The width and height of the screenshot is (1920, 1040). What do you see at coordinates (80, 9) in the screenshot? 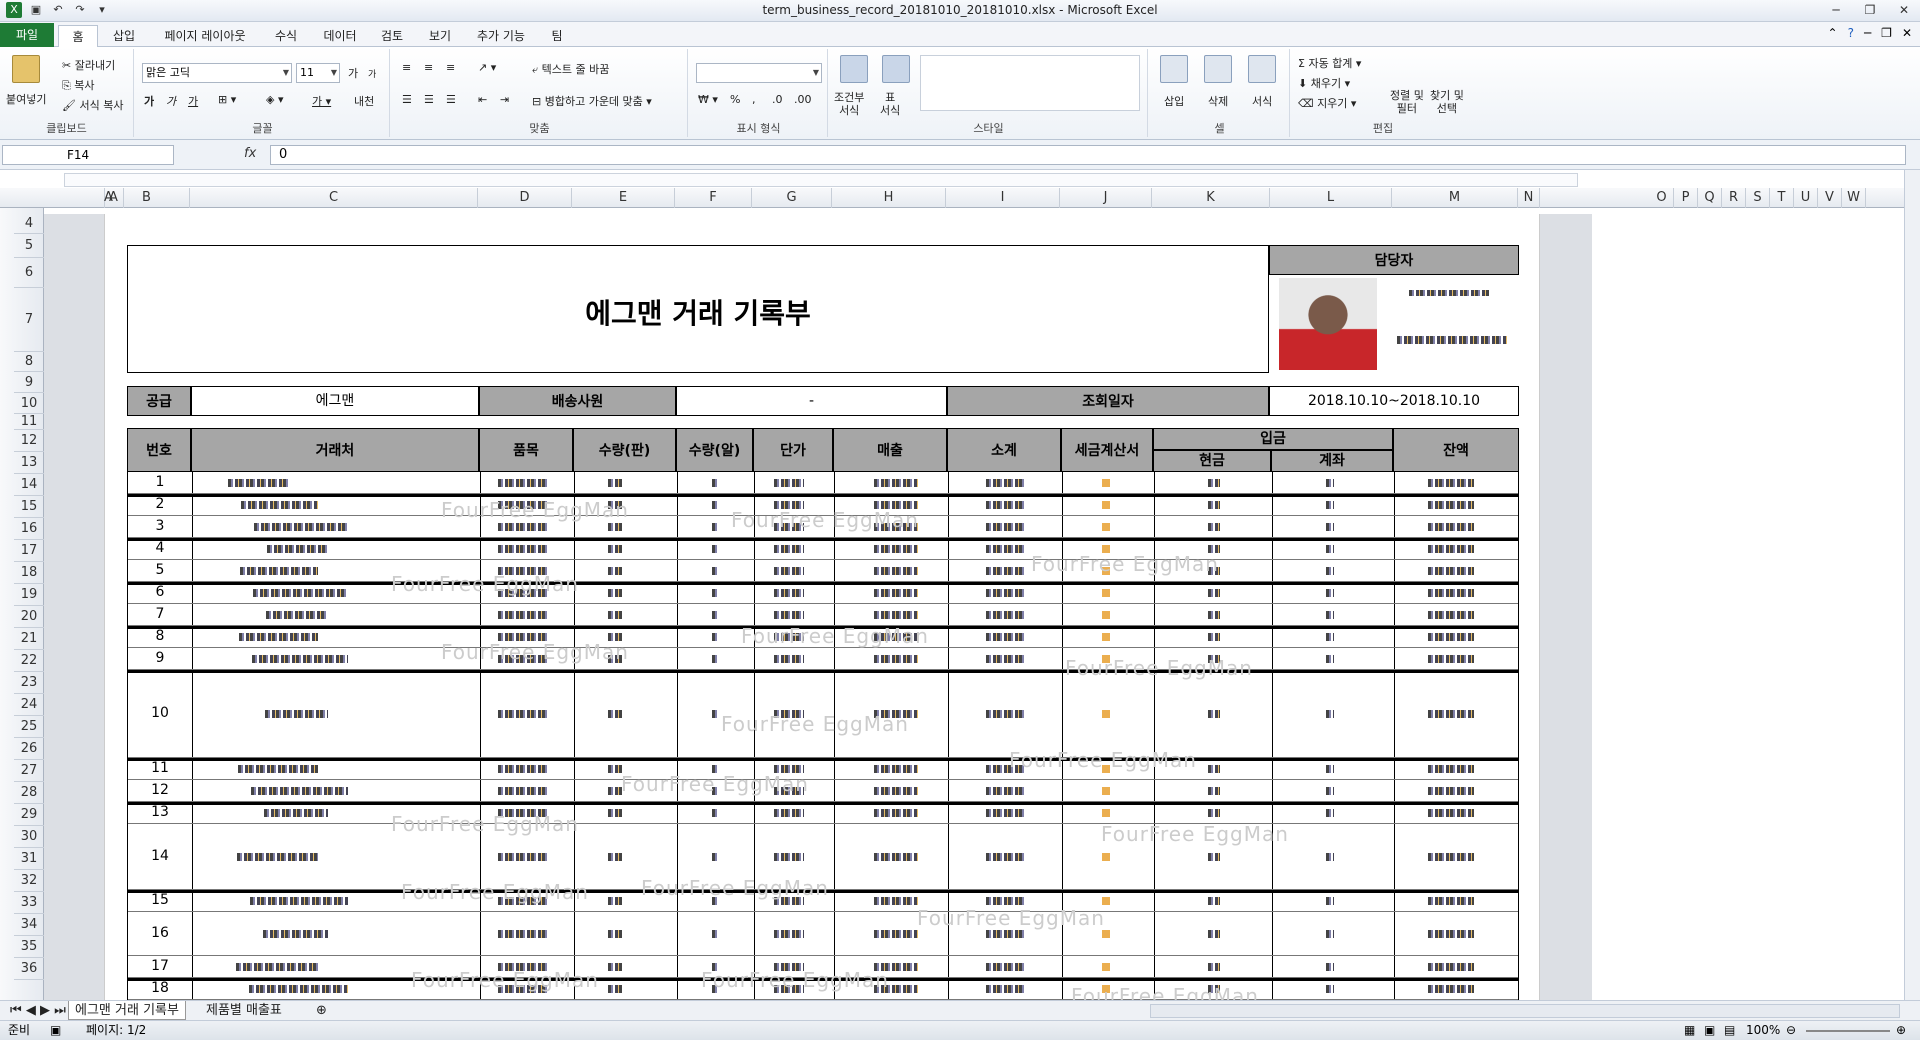
I see `redo-icon: ↷` at bounding box center [80, 9].